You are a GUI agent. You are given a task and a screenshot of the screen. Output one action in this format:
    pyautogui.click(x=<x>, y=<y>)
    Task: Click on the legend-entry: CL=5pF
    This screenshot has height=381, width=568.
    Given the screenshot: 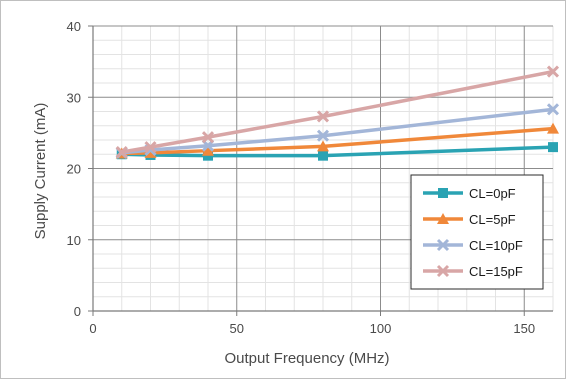 What is the action you would take?
    pyautogui.click(x=469, y=219)
    